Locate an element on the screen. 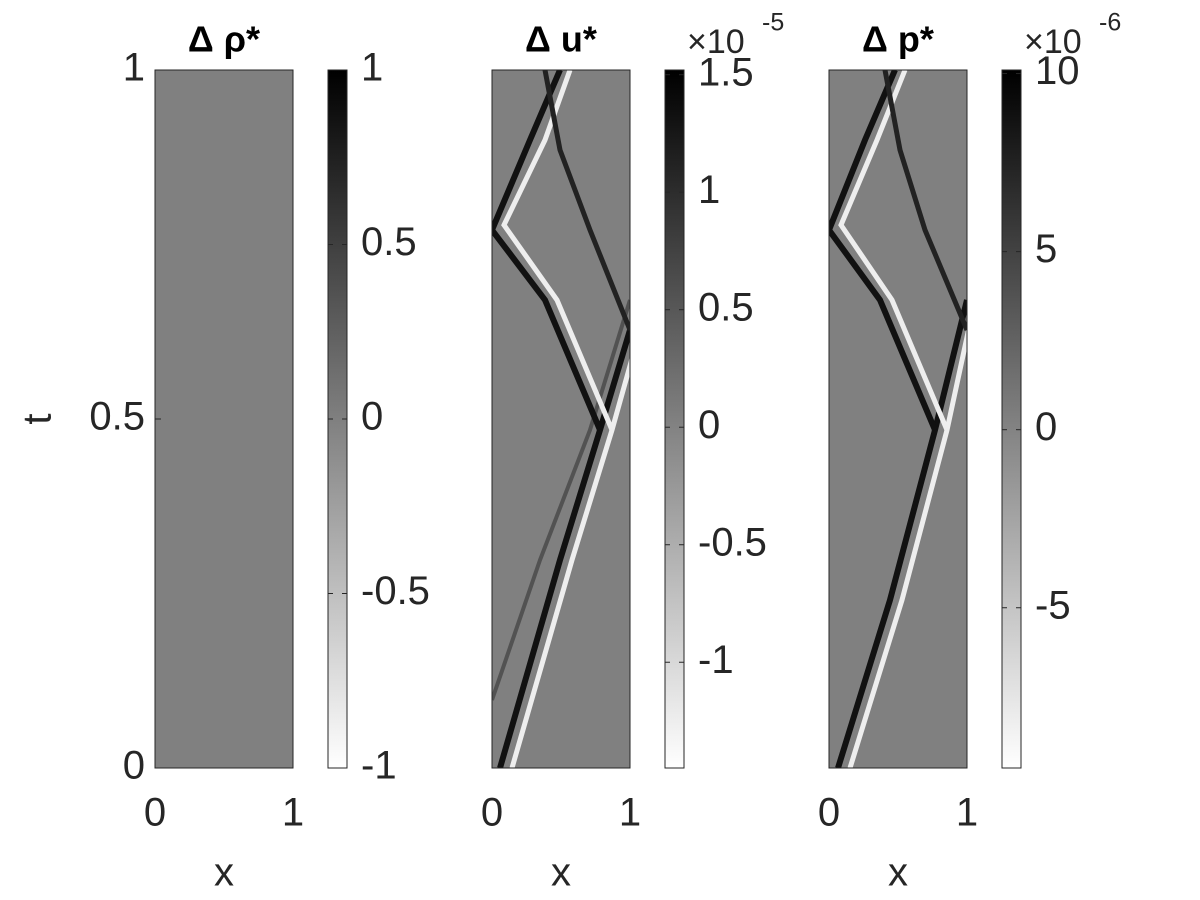 Image resolution: width=1200 pixels, height=900 pixels. colorbar-exponent: -5 is located at coordinates (773, 23).